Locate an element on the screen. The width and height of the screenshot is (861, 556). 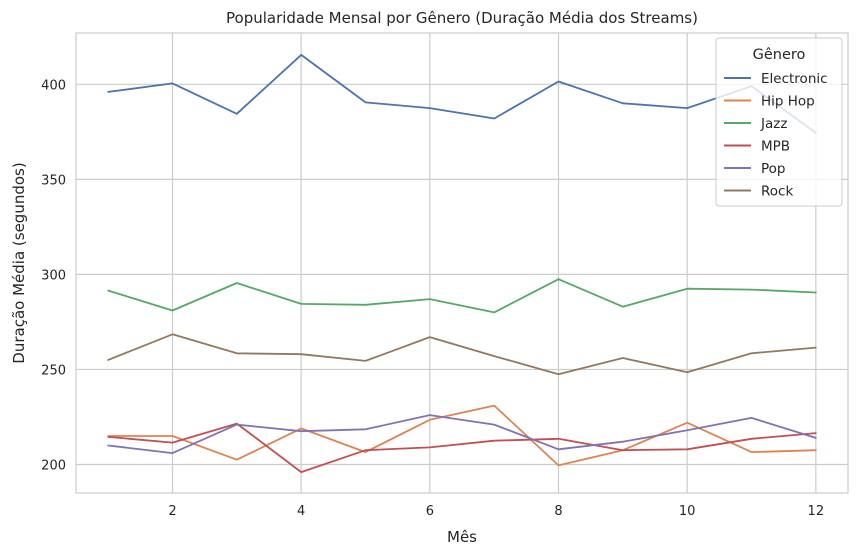
legend-box is located at coordinates (779, 122).